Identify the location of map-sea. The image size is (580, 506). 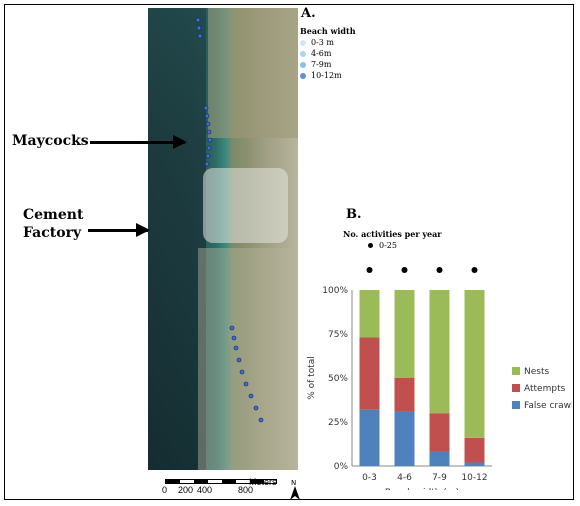
(177, 239).